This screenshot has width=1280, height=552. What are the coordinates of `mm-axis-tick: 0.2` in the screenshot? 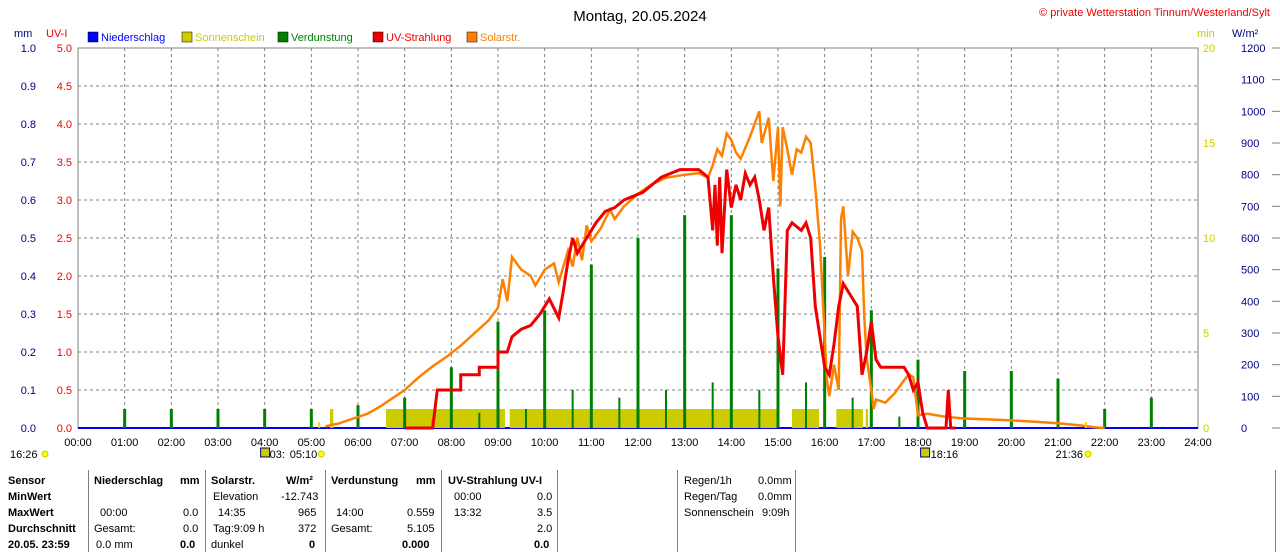 It's located at (28, 353).